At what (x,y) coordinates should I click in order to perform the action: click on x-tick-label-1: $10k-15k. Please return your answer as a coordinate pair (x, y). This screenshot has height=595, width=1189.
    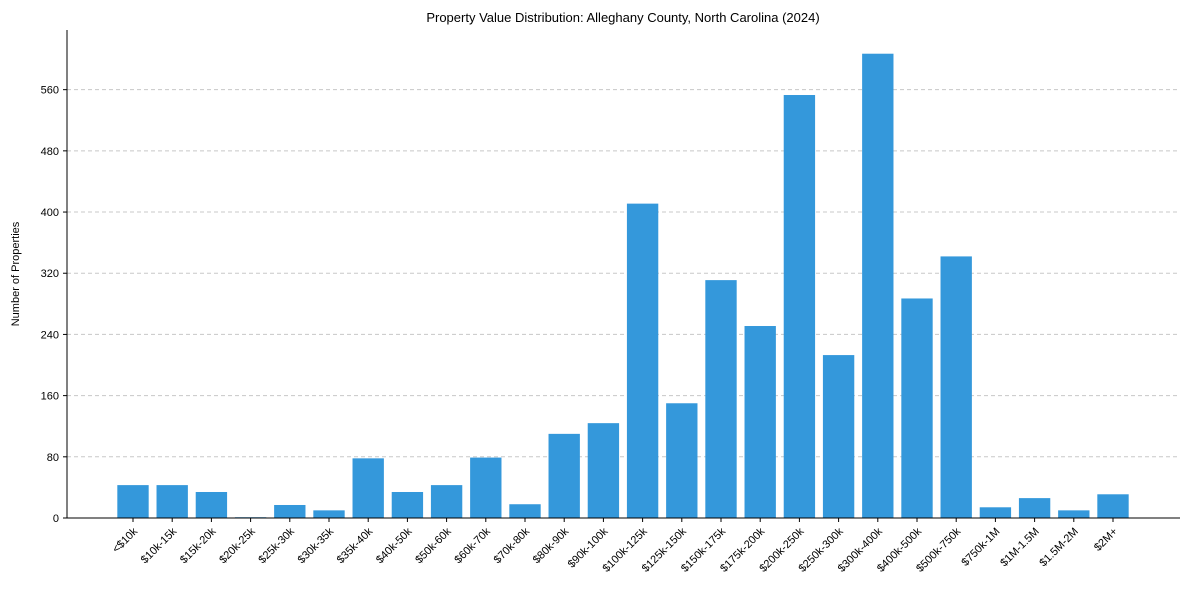
    Looking at the image, I should click on (159, 545).